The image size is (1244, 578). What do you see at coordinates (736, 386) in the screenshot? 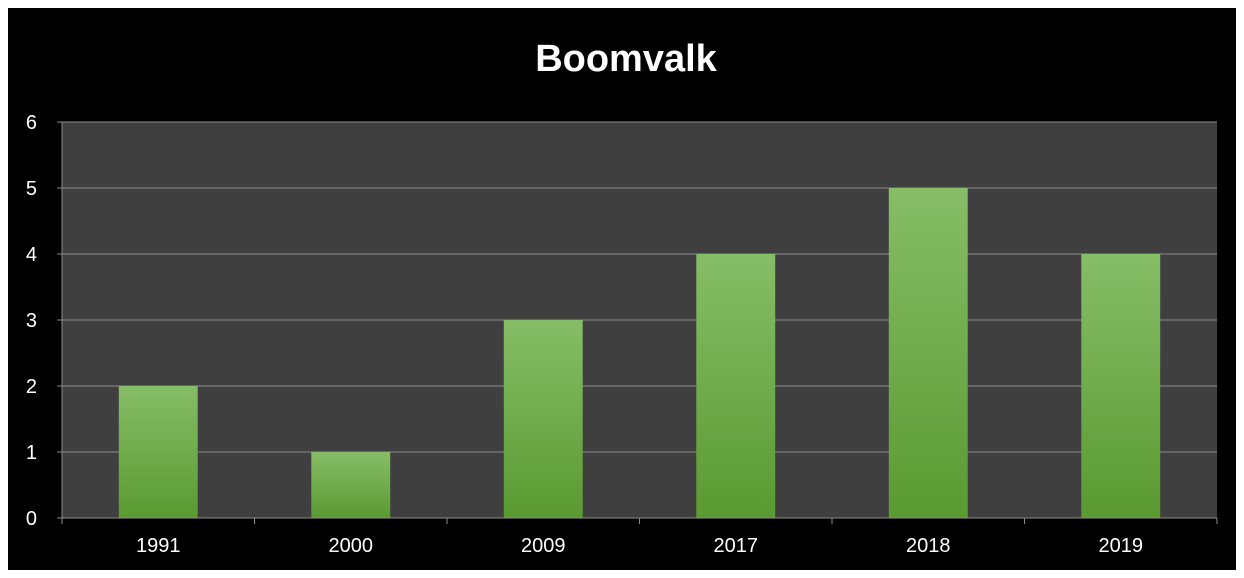
I see `bar-2017` at bounding box center [736, 386].